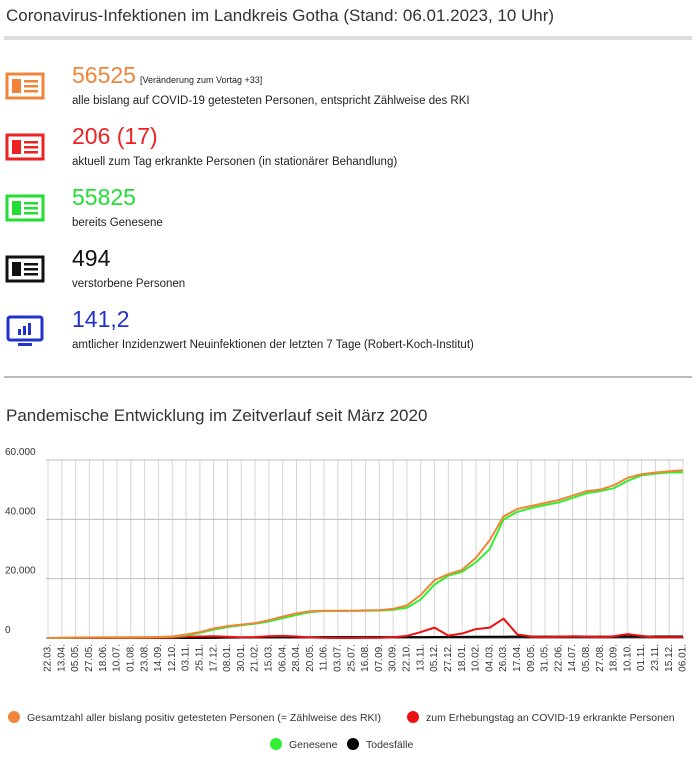  Describe the element at coordinates (476, 658) in the screenshot. I see `x-tick-label: 10.02.` at that location.